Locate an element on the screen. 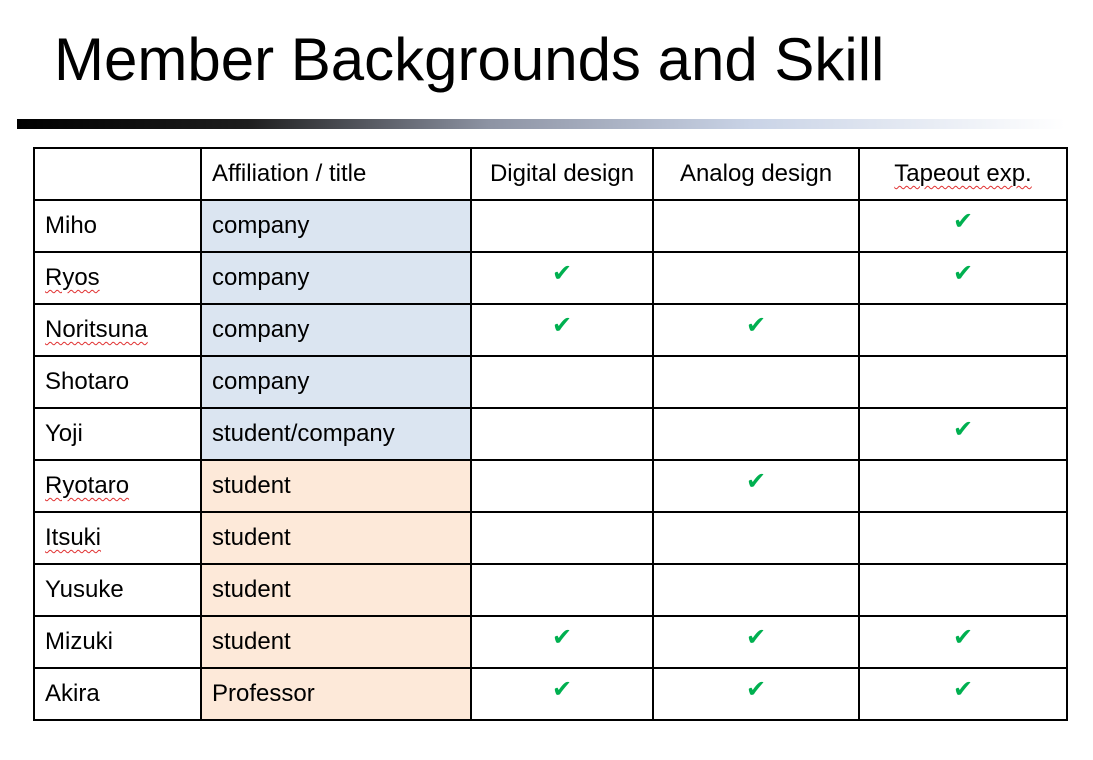 This screenshot has width=1093, height=760. table-row: Yusuke student is located at coordinates (550, 590).